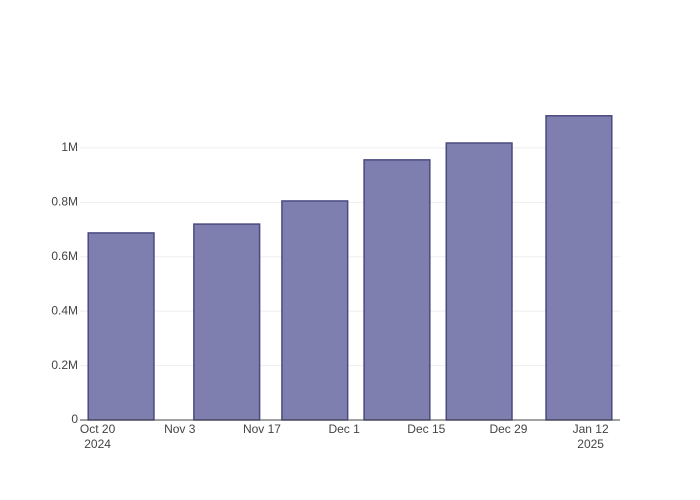 The image size is (700, 500). Describe the element at coordinates (97, 436) in the screenshot. I see `x-tick-label: Oct 20 2024` at that location.